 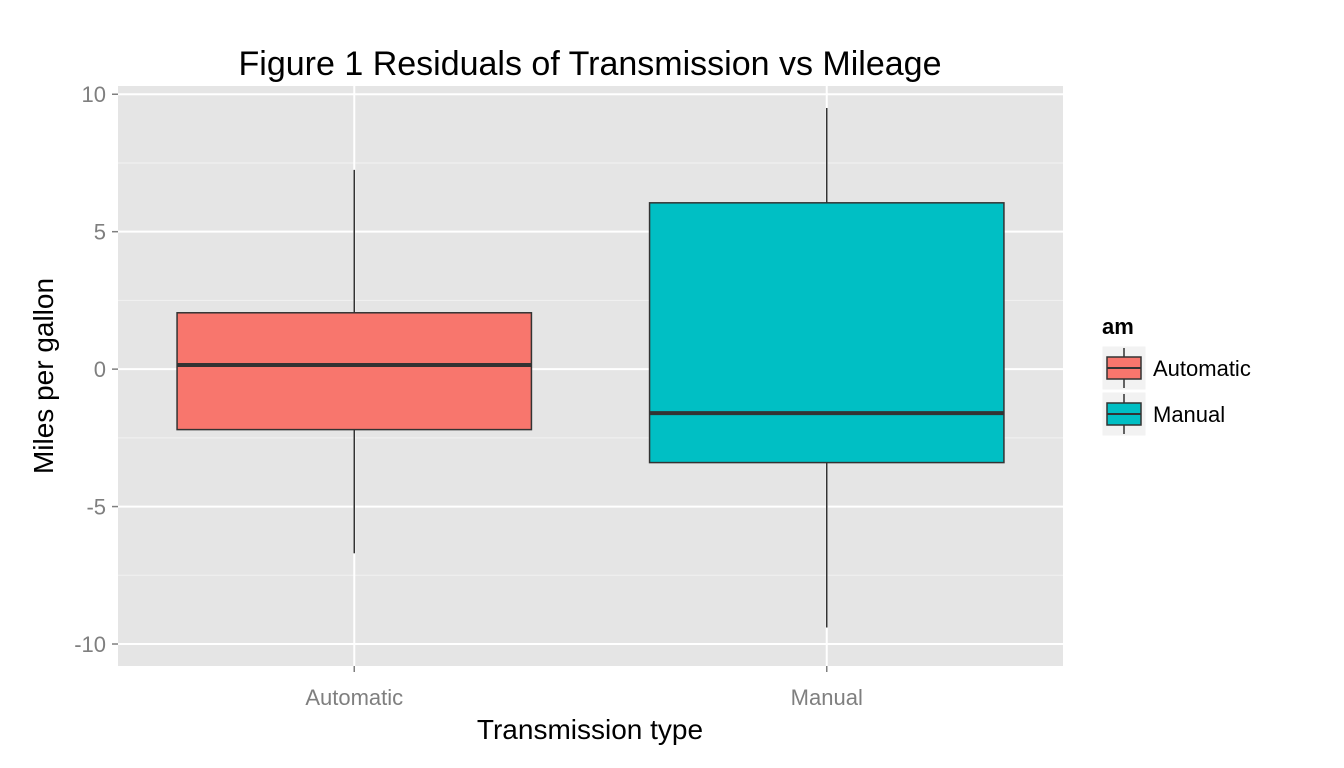 I want to click on legend-title: am, so click(x=1118, y=326).